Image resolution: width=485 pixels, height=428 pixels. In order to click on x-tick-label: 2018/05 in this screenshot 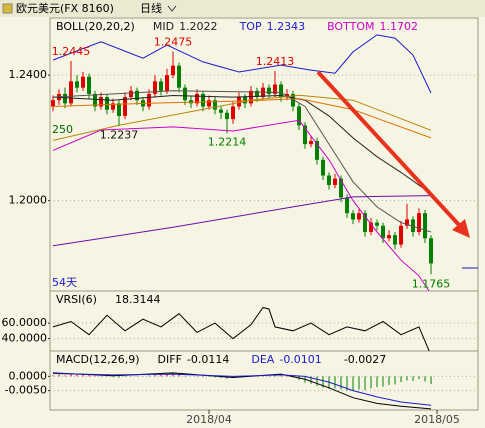, I will do `click(437, 419)`.